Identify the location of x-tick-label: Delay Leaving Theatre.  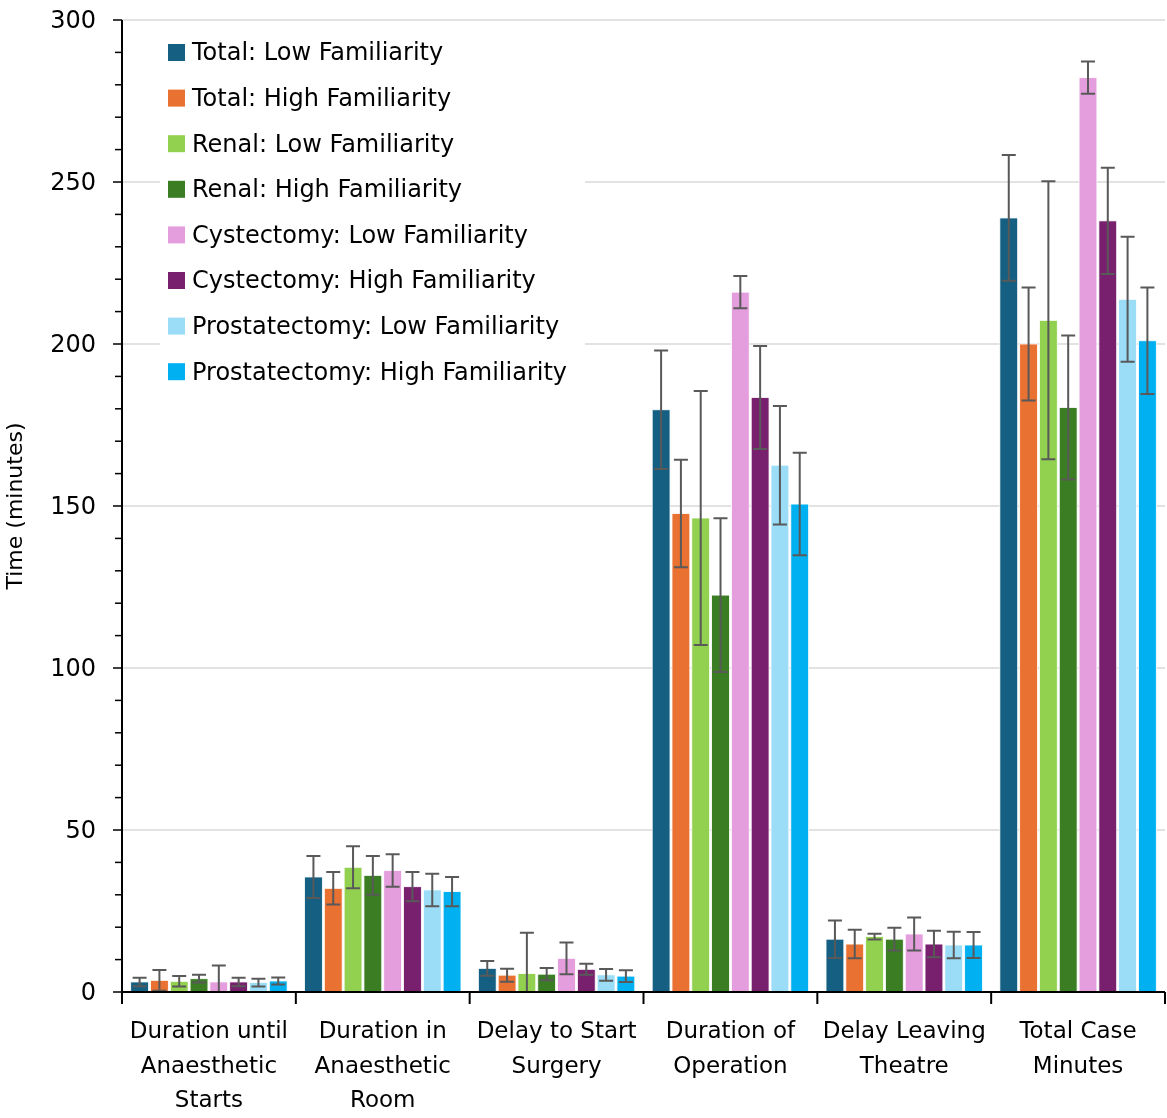
(904, 1047).